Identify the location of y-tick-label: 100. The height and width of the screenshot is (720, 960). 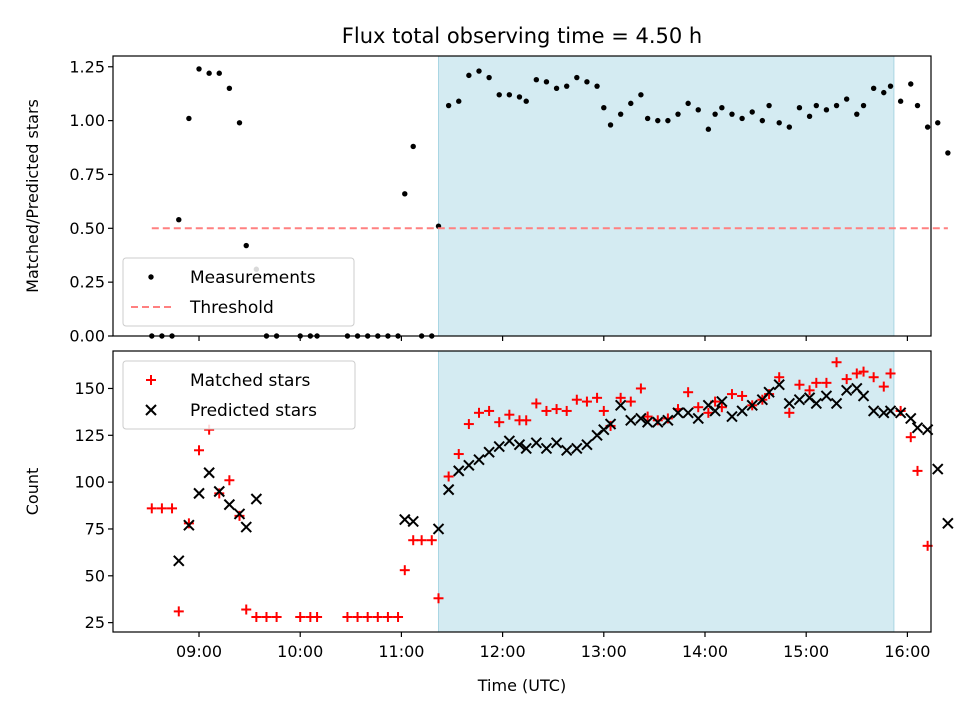
(89, 482).